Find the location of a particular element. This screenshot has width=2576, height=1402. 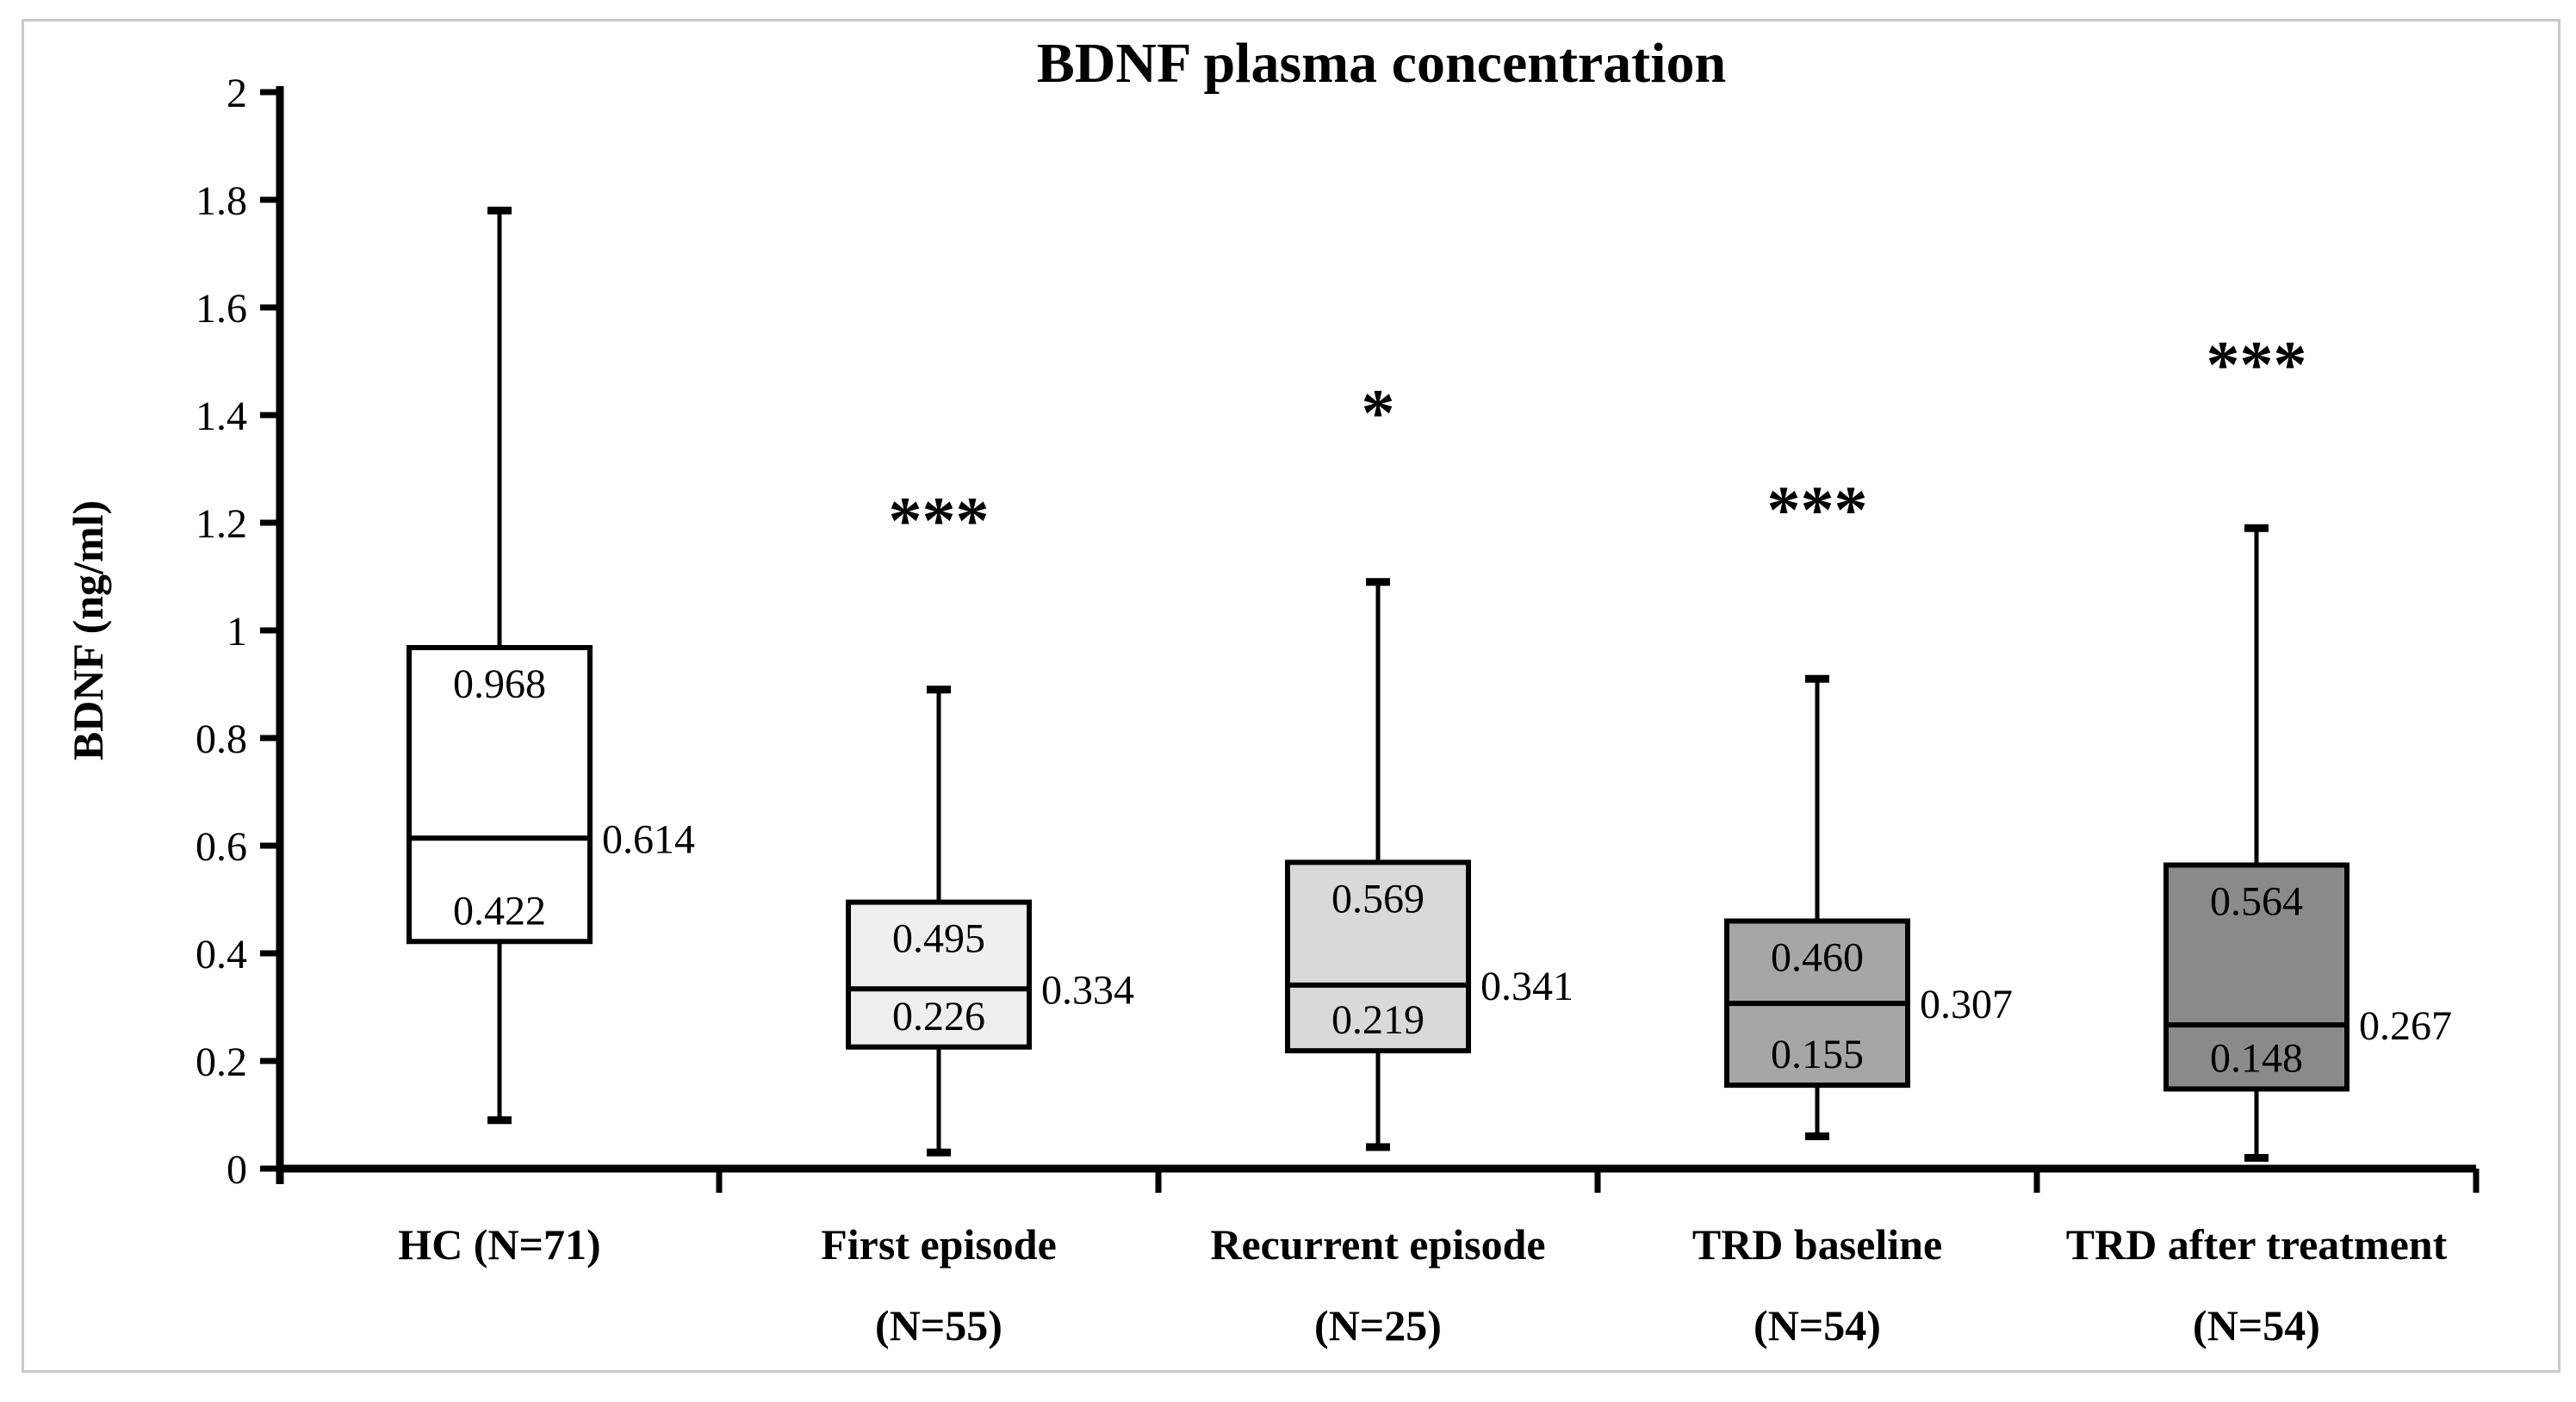

y-tick-label: 0.4 is located at coordinates (221, 955).